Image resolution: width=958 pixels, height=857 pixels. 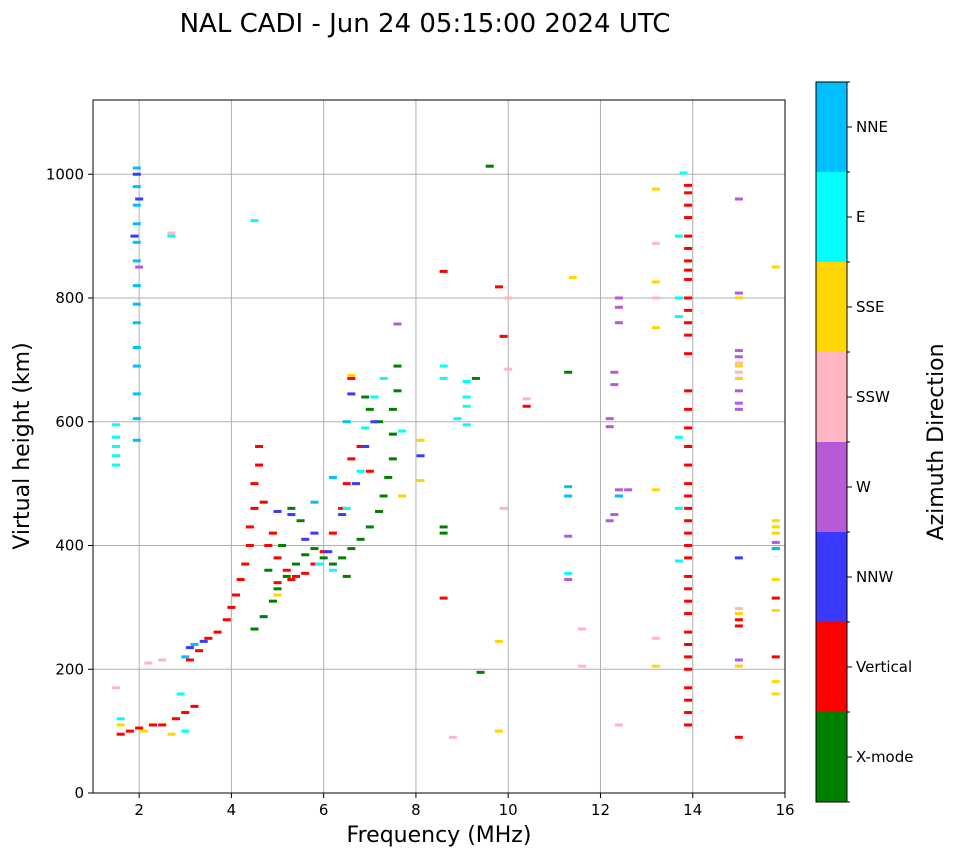 What do you see at coordinates (139, 810) in the screenshot?
I see `x-tick-label: 2` at bounding box center [139, 810].